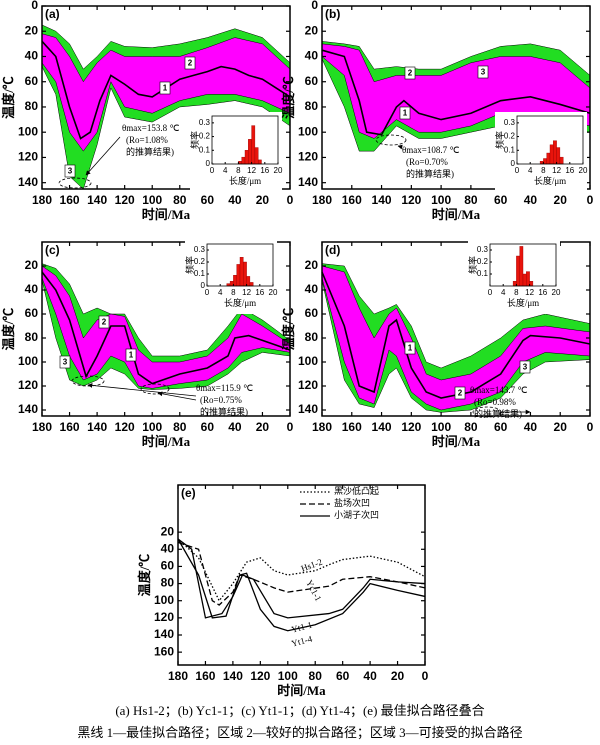  I want to click on annotation: (Ro=0.75%, so click(221, 400).